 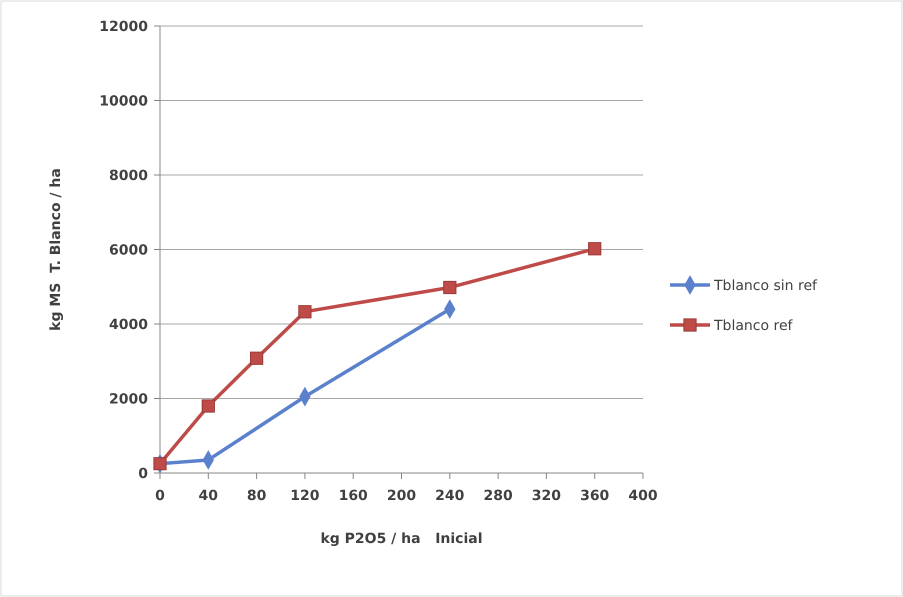 What do you see at coordinates (123, 102) in the screenshot?
I see `y-tick-label: 10000` at bounding box center [123, 102].